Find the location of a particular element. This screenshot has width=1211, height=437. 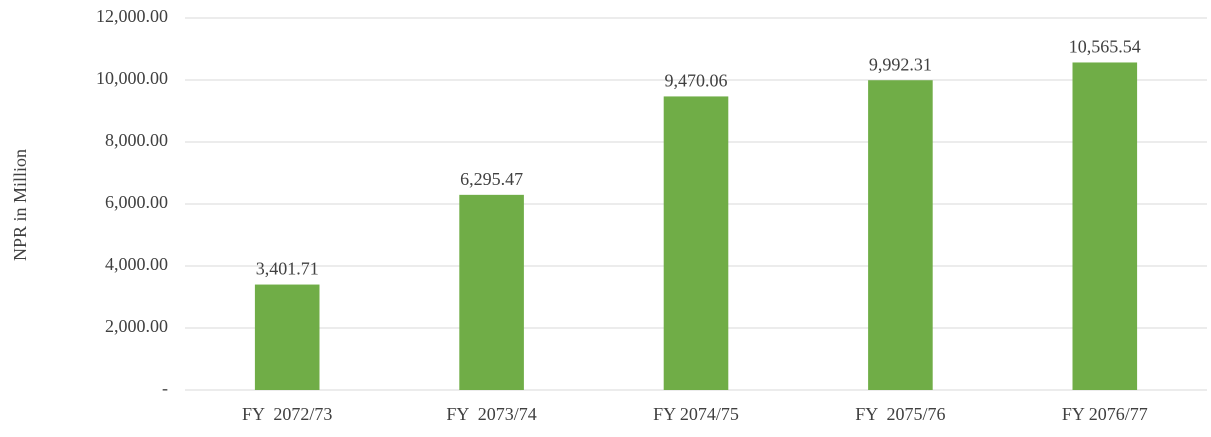

y-tick-label: 2,000.00 is located at coordinates (136, 326).